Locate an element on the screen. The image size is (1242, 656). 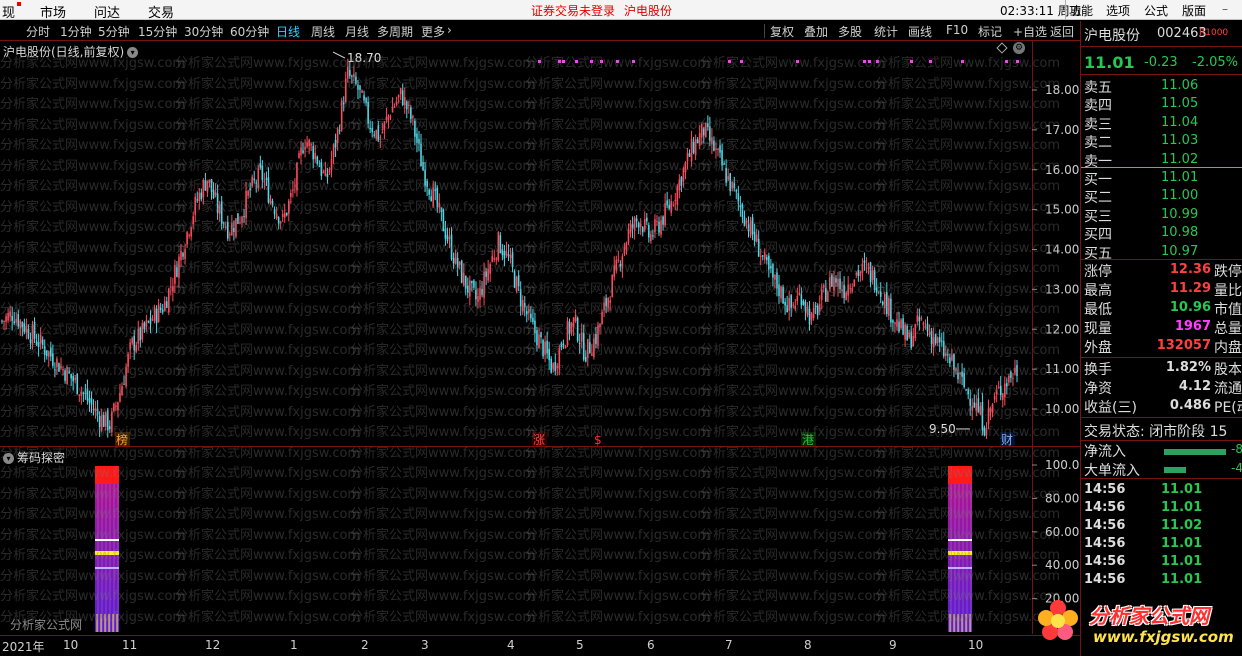
net-flow-bar is located at coordinates (1195, 452).